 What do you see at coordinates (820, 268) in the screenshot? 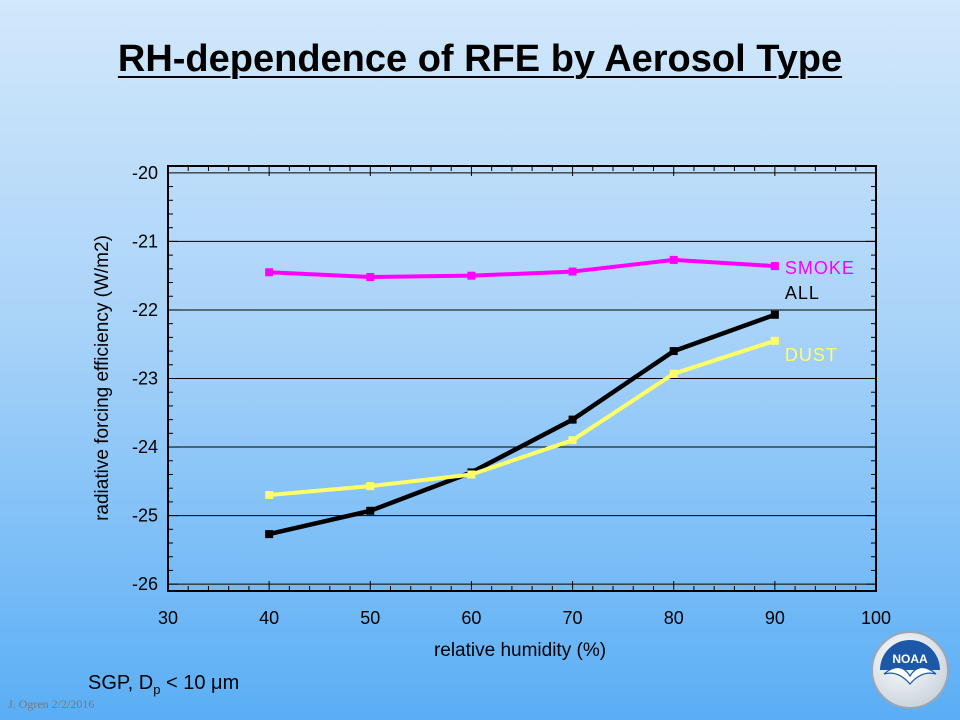
I see `series-label-smoke: SMOKE` at bounding box center [820, 268].